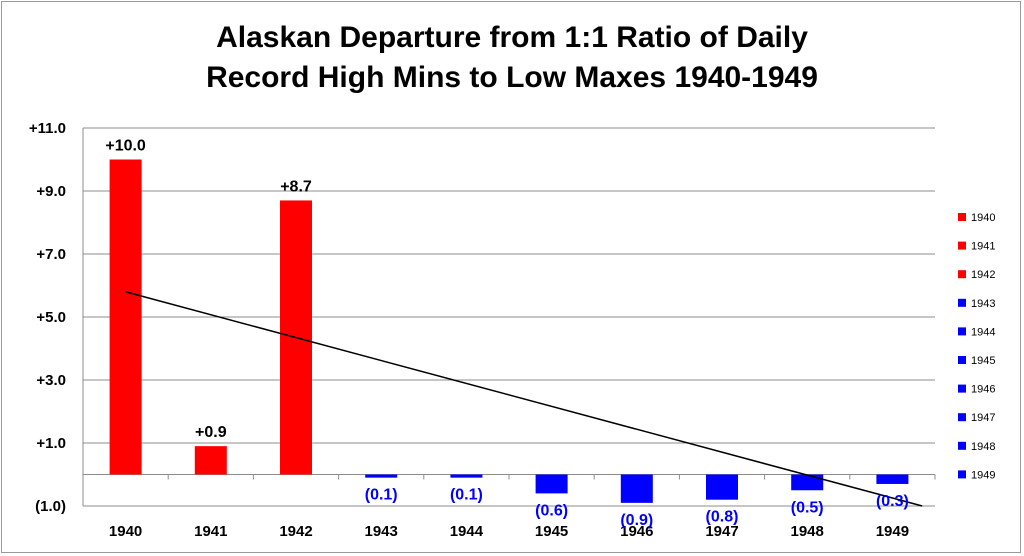  Describe the element at coordinates (722, 517) in the screenshot. I see `data-label: (0.8)` at that location.